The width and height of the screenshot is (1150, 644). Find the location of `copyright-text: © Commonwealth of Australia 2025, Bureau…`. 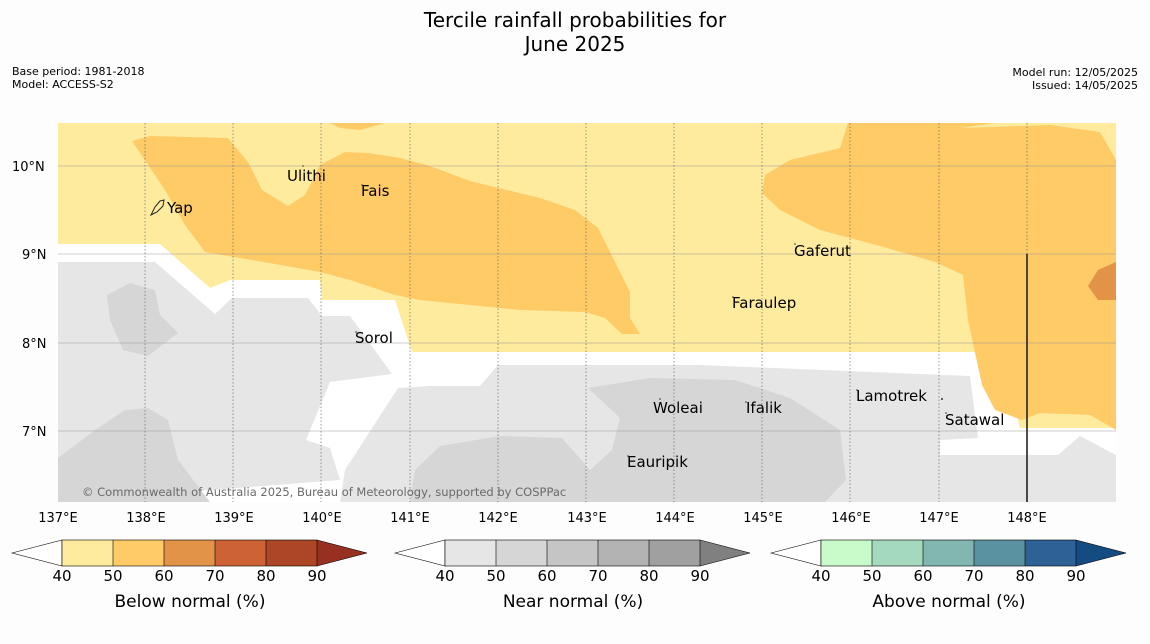

copyright-text: © Commonwealth of Australia 2025, Bureau… is located at coordinates (324, 492).